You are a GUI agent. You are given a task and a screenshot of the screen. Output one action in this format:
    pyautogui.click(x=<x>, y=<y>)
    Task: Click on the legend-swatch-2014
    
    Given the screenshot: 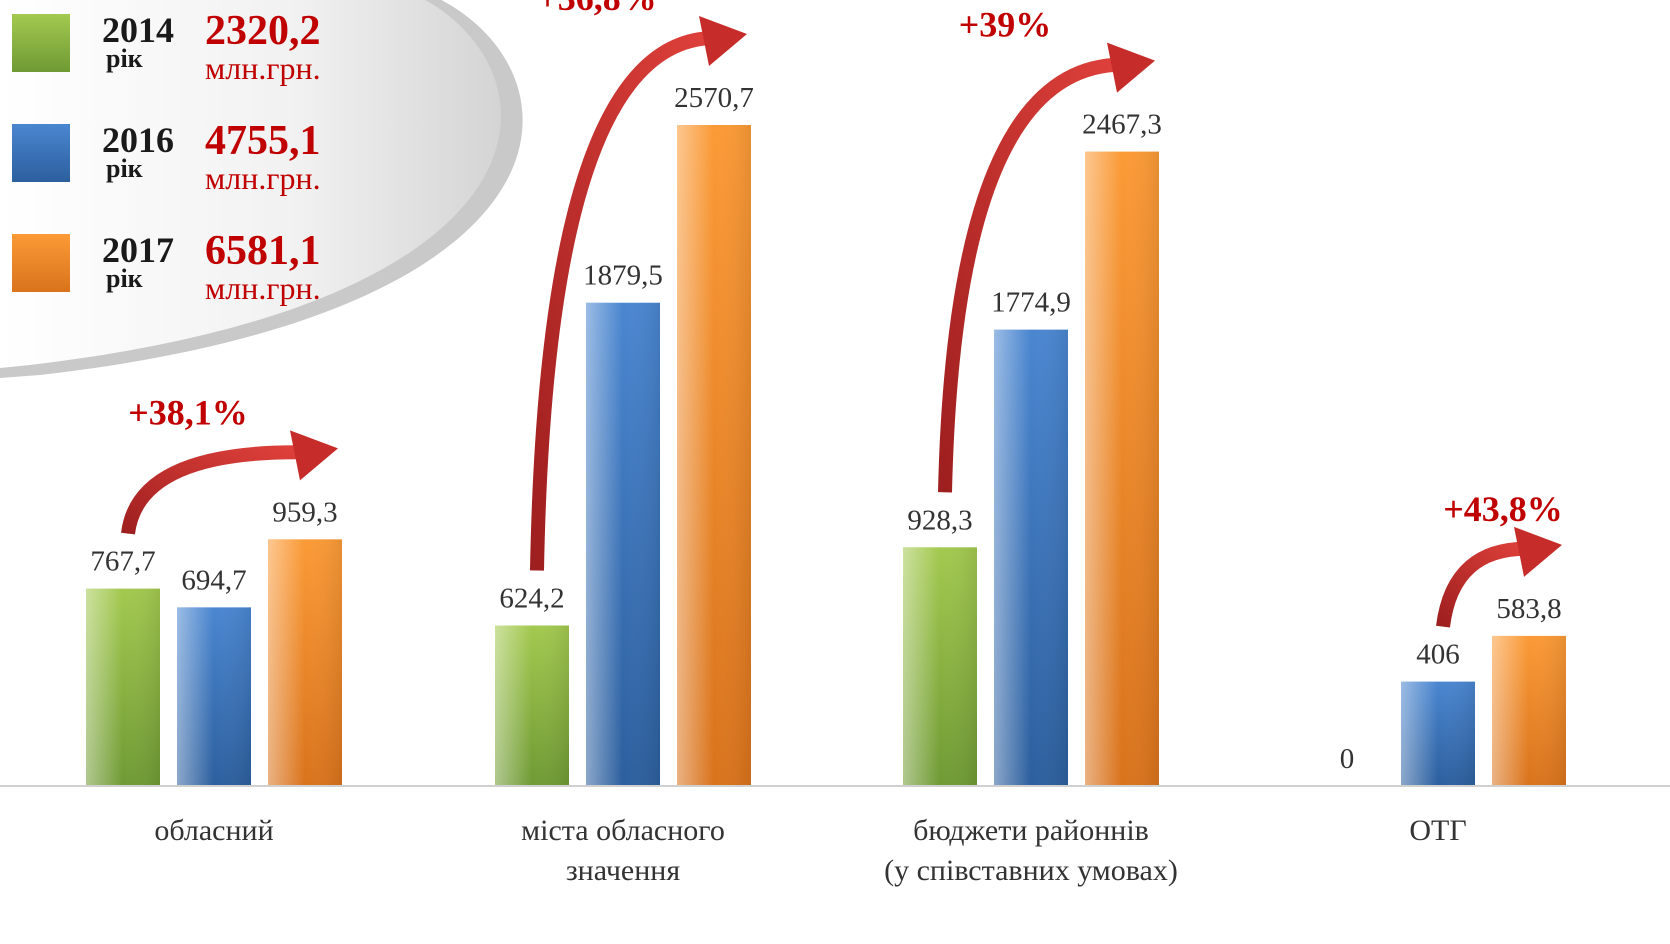 What is the action you would take?
    pyautogui.click(x=41, y=43)
    